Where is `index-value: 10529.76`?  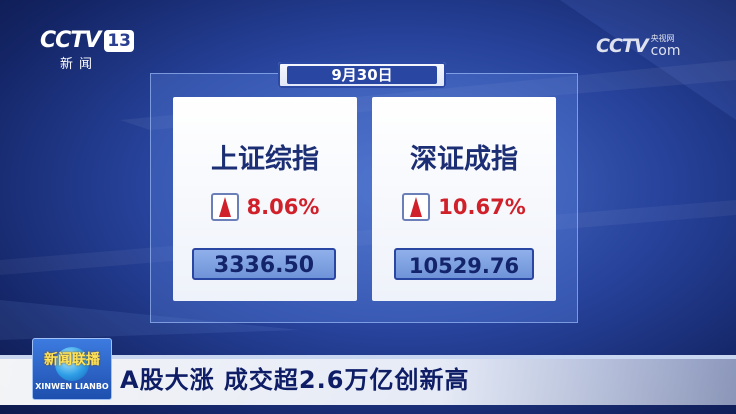 index-value: 10529.76 is located at coordinates (464, 264).